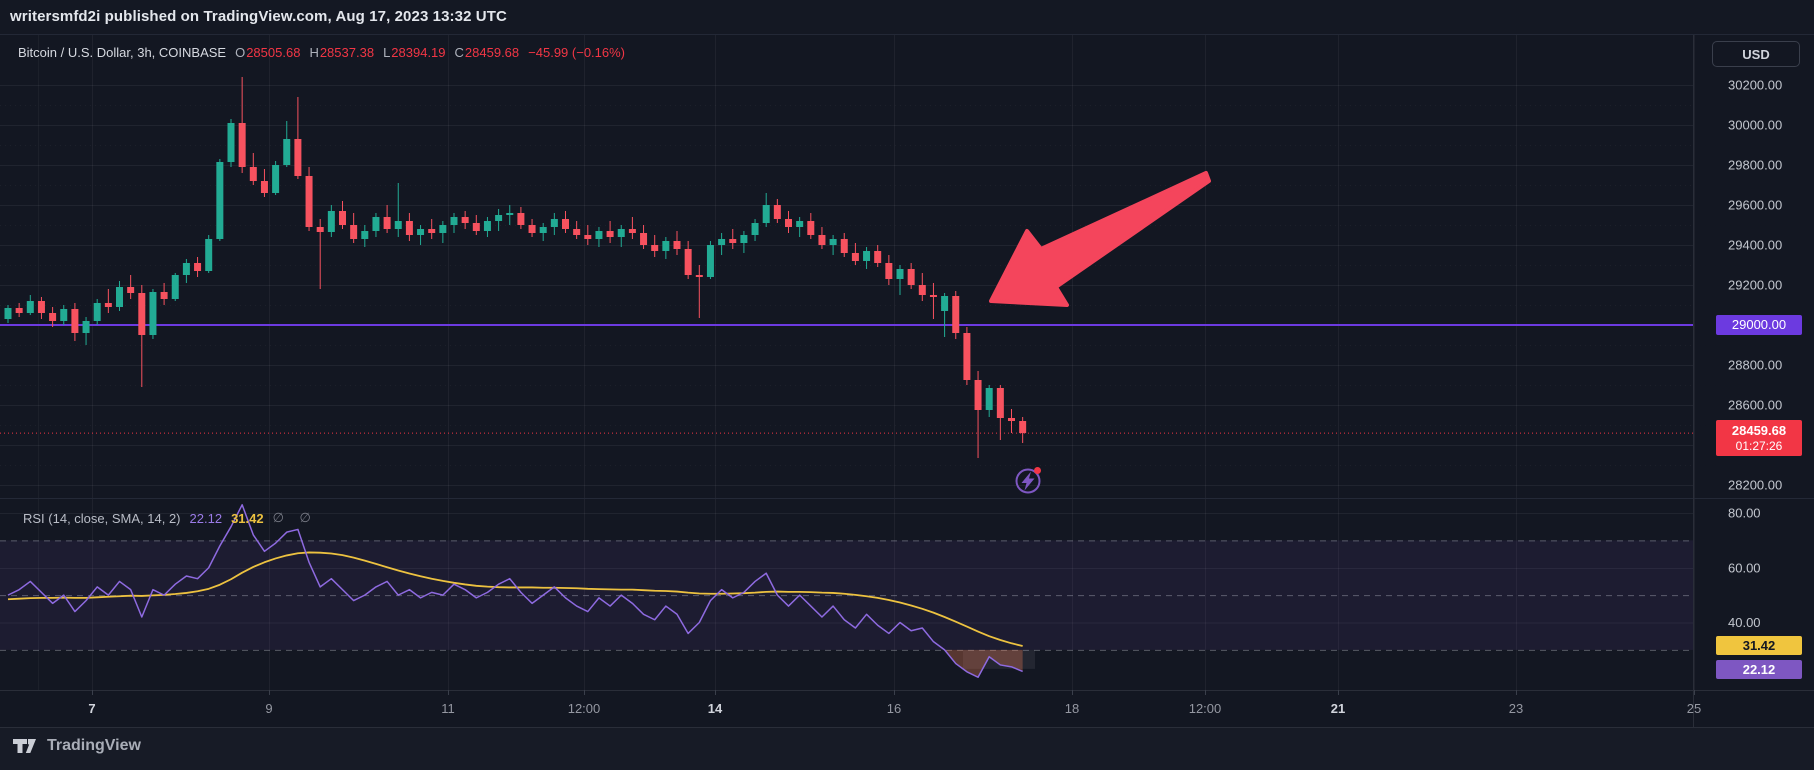 This screenshot has height=770, width=1814. What do you see at coordinates (1072, 708) in the screenshot?
I see `time-label: 18` at bounding box center [1072, 708].